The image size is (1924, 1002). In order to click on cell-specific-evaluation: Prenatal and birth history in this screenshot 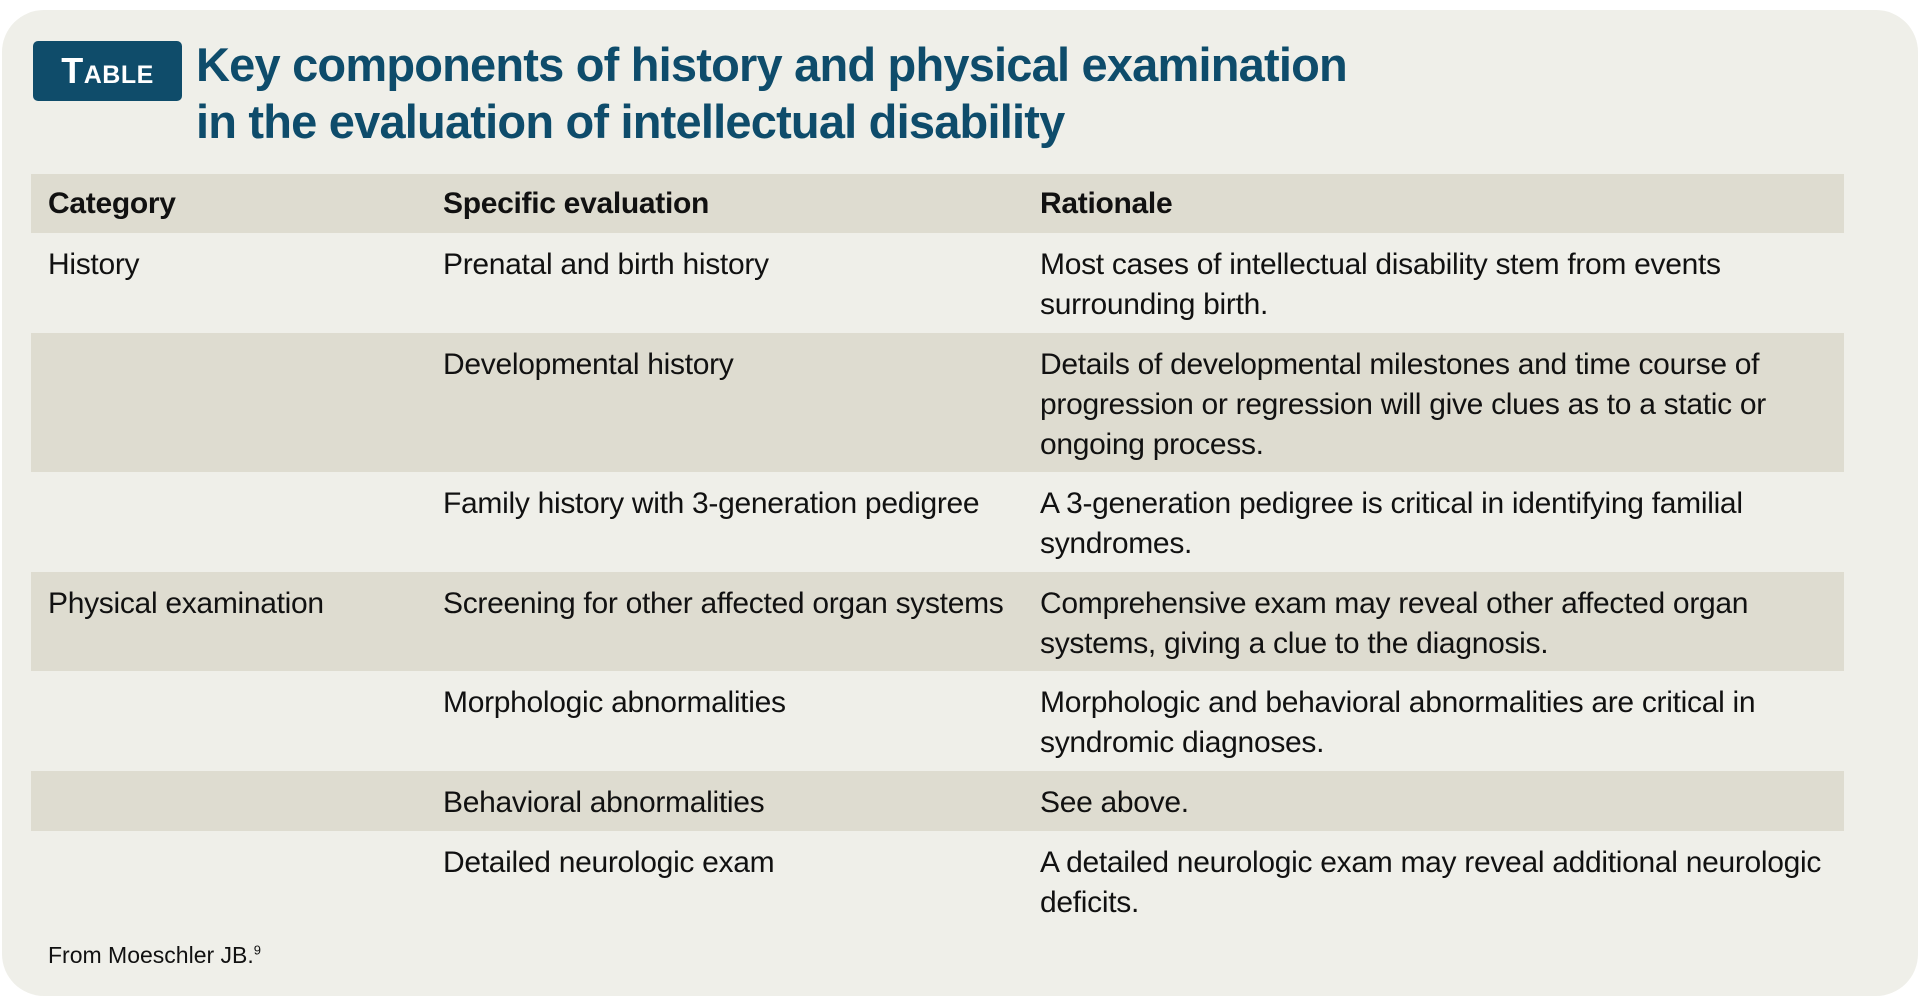, I will do `click(606, 264)`.